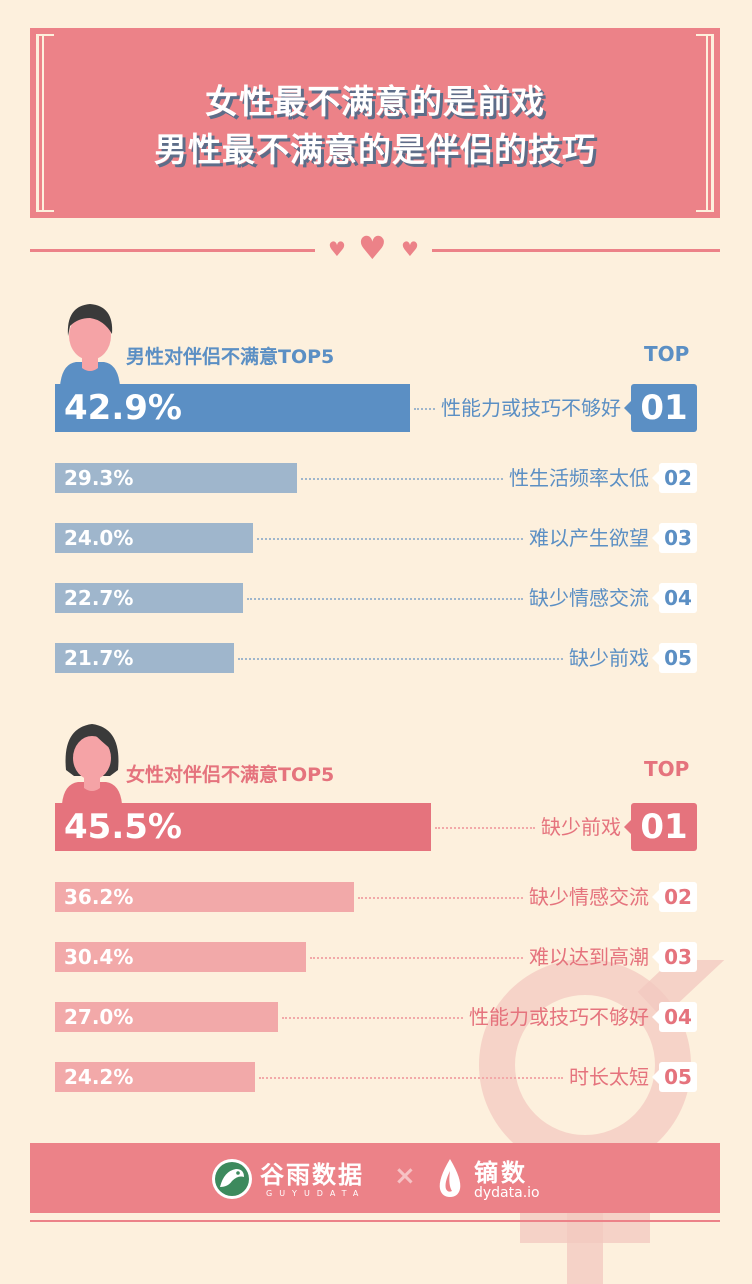 The height and width of the screenshot is (1284, 752). What do you see at coordinates (589, 957) in the screenshot?
I see `category-label: 难以达到高潮` at bounding box center [589, 957].